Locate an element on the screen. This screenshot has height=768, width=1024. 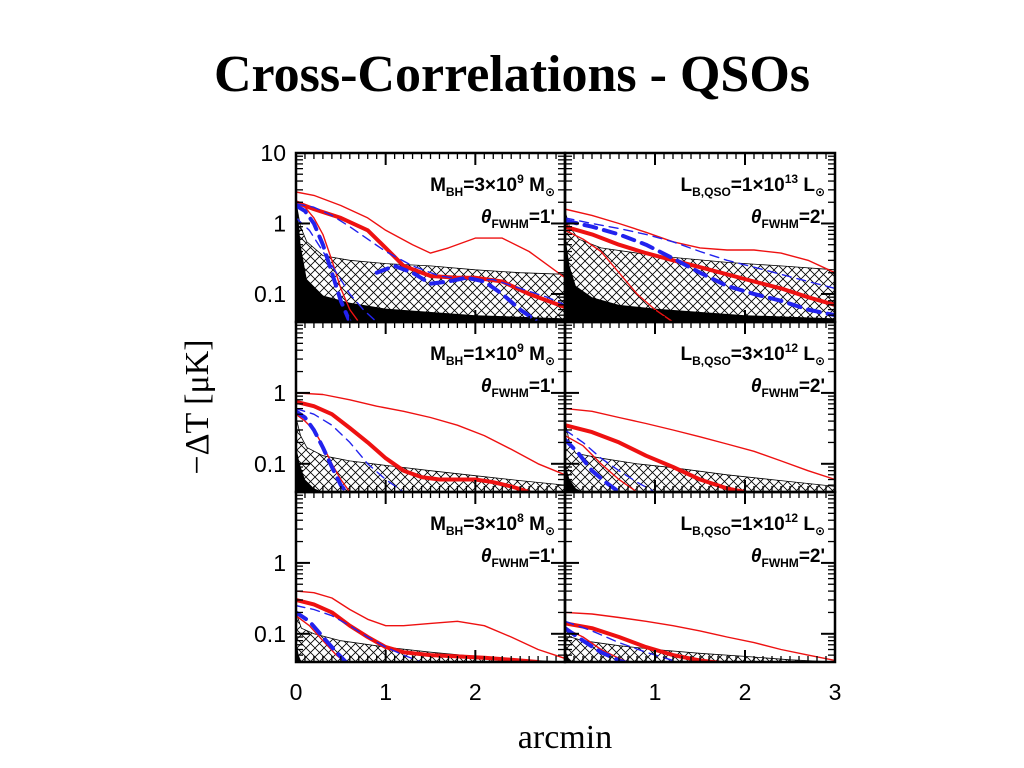
panel-label-line1: MBH=3×108 M⊙ is located at coordinates (492, 524).